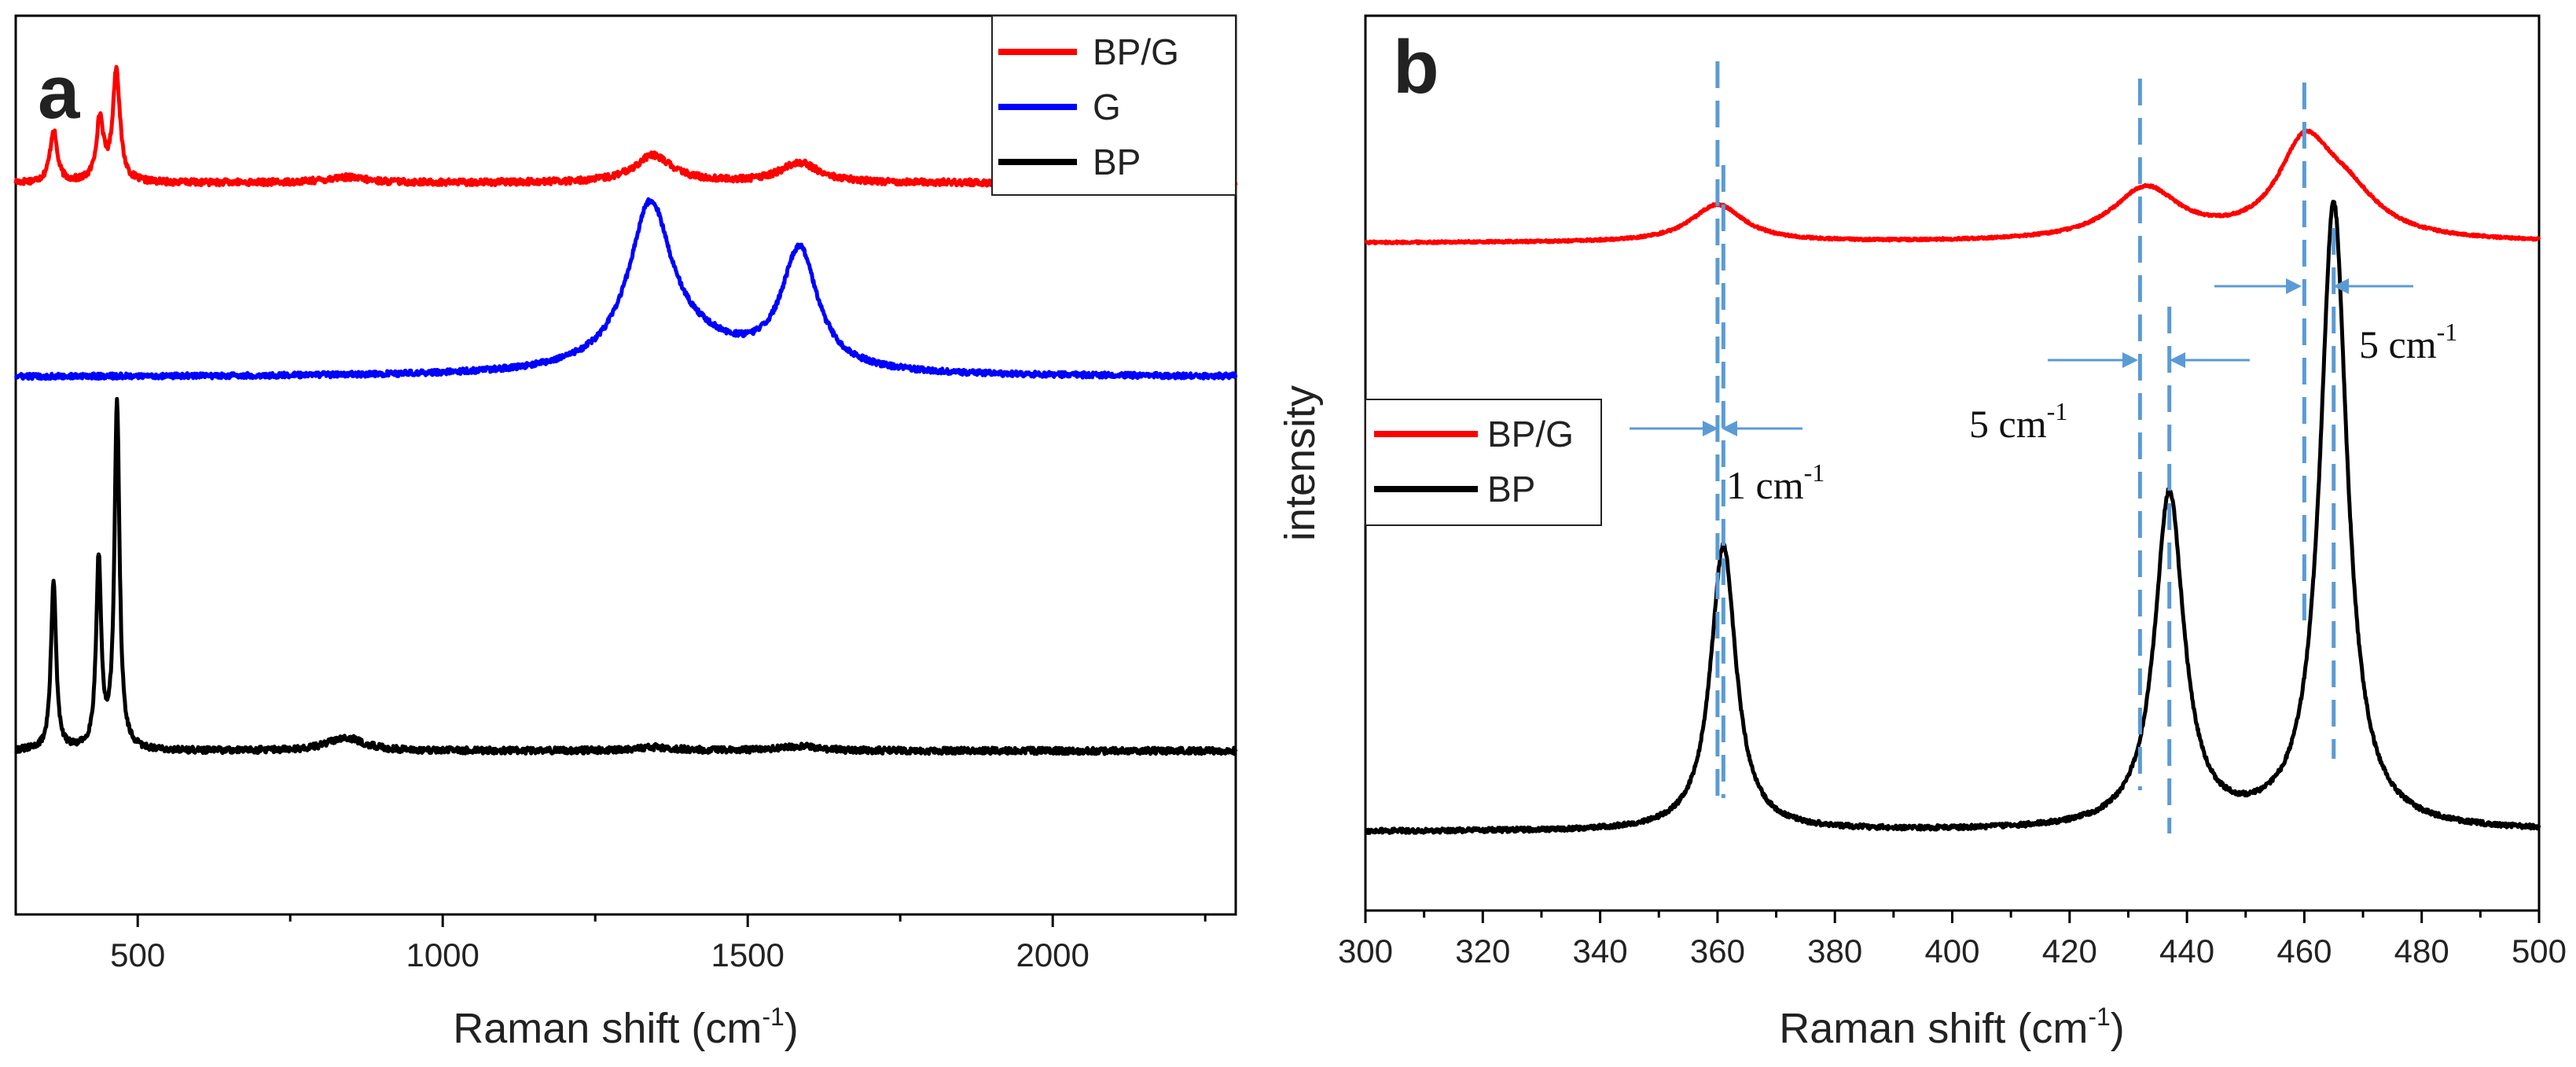 The image size is (2576, 1067). Describe the element at coordinates (600, 955) in the screenshot. I see `panel-a-x-tick-labels: 500 1000 1500 2000` at that location.